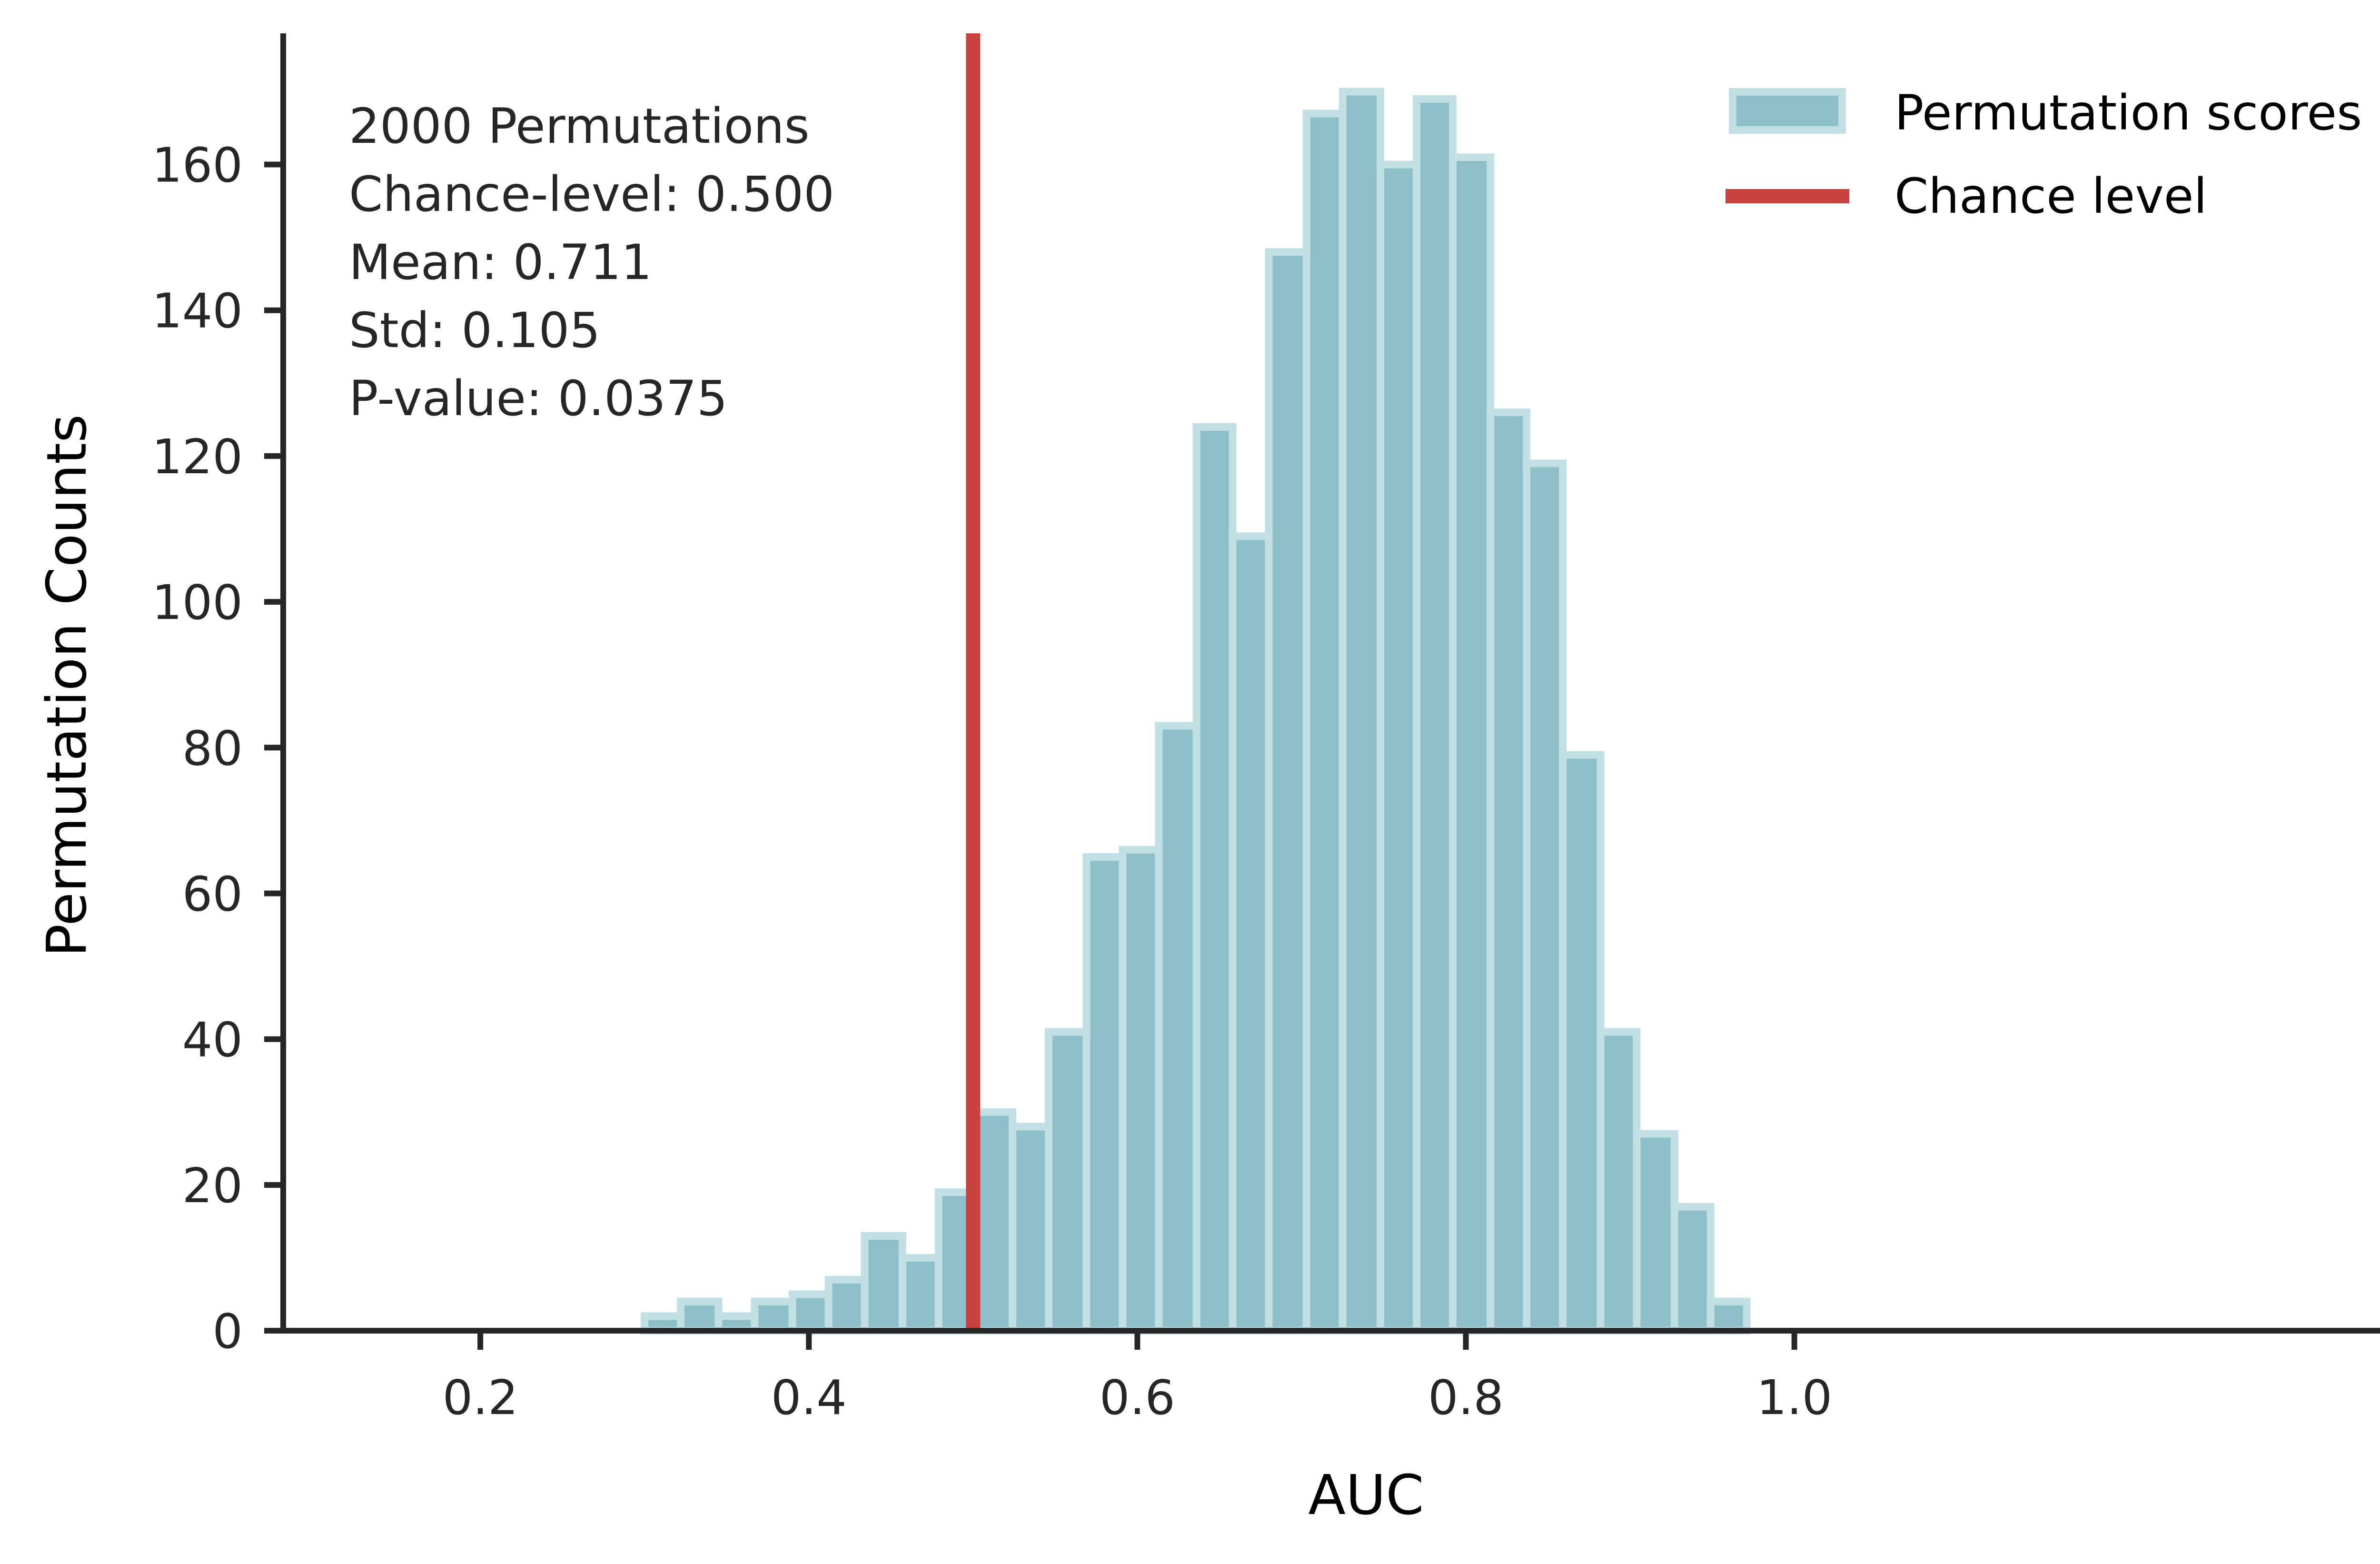 This screenshot has height=1564, width=2380. I want to click on legend-swatch-permutation-scores, so click(1787, 111).